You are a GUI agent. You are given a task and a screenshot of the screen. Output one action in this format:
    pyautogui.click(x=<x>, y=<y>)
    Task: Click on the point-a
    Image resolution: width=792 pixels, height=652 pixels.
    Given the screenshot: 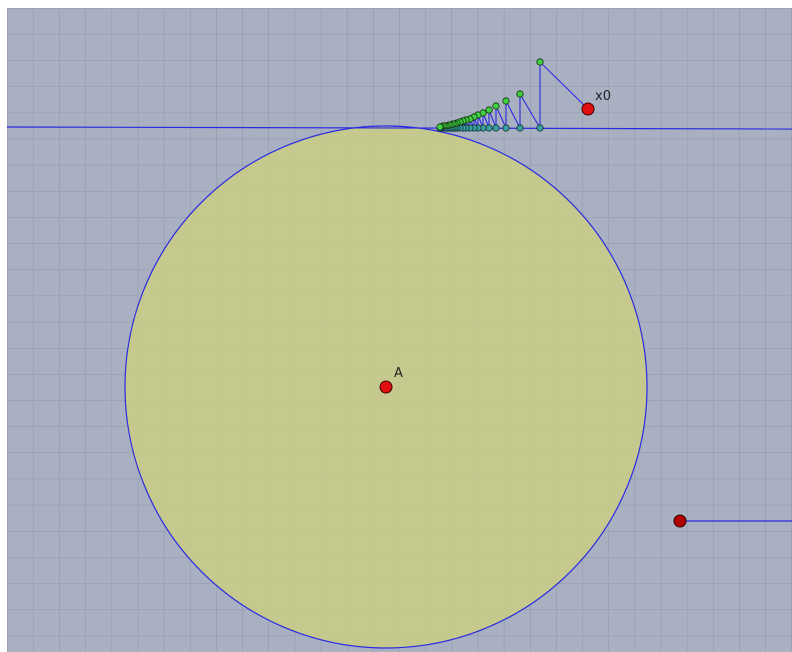 What is the action you would take?
    pyautogui.click(x=386, y=387)
    